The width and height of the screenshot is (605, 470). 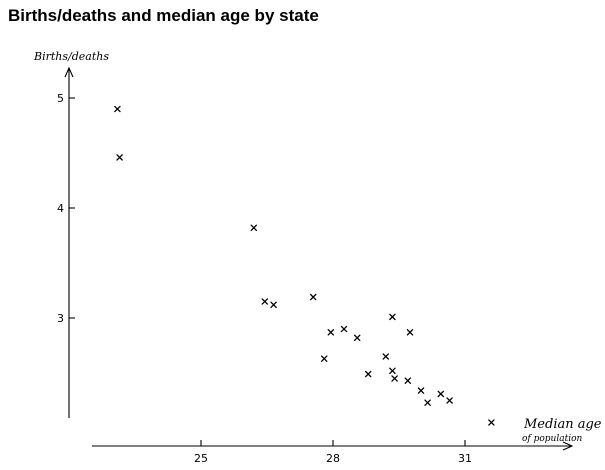 I want to click on y-tick-label-3: 3, so click(x=60, y=318).